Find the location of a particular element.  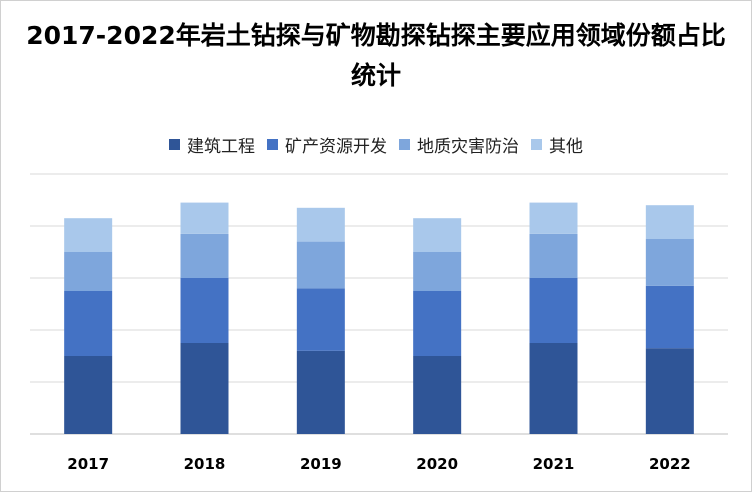

legend-item-2: 地质灾害防治 is located at coordinates (459, 144).